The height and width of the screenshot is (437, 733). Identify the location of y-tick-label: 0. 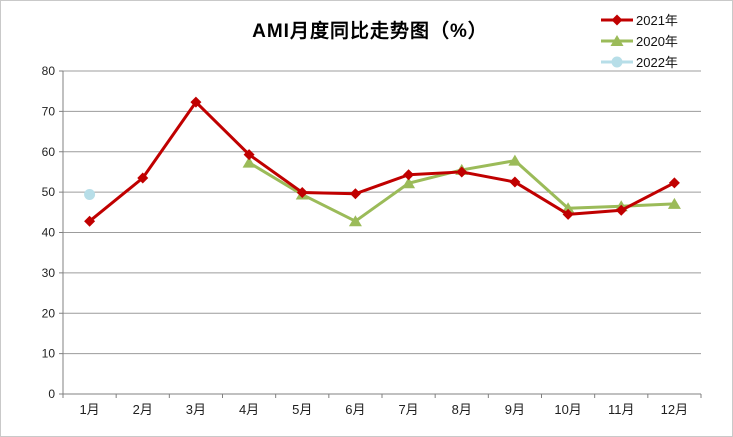
(51, 394).